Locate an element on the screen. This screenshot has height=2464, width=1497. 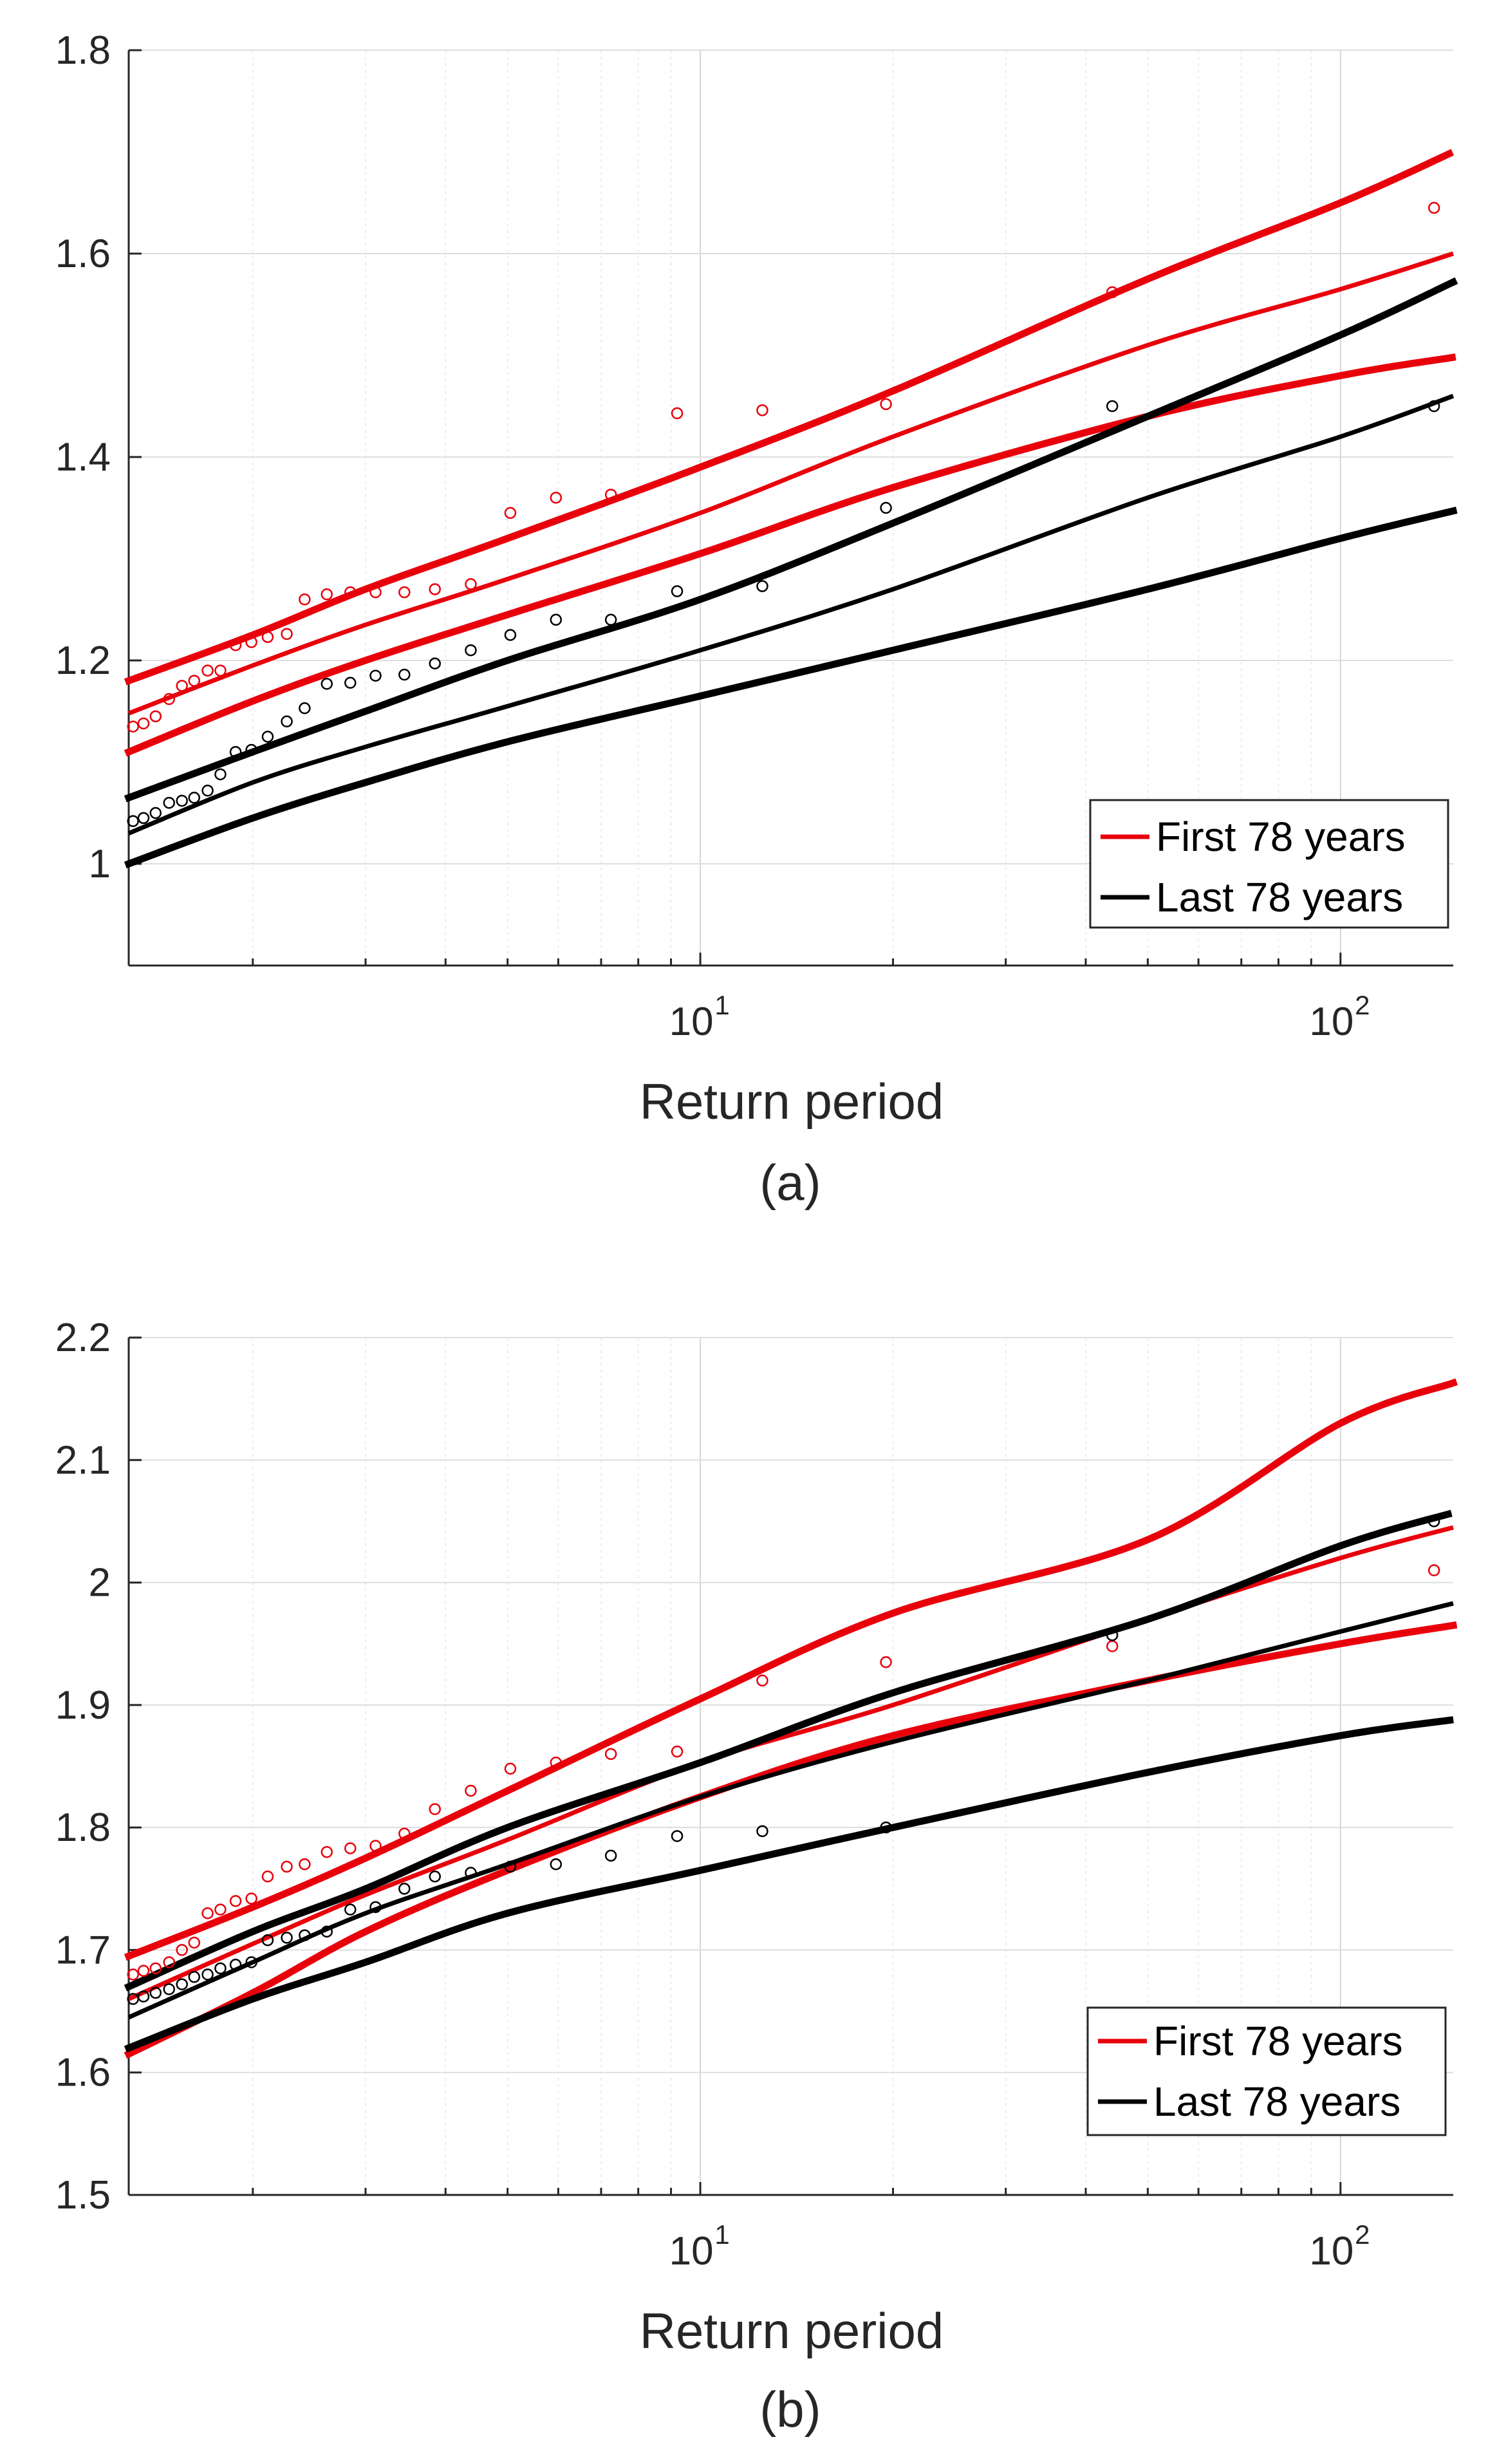
panel-a-x-axis-title: Return period is located at coordinates (792, 1101).